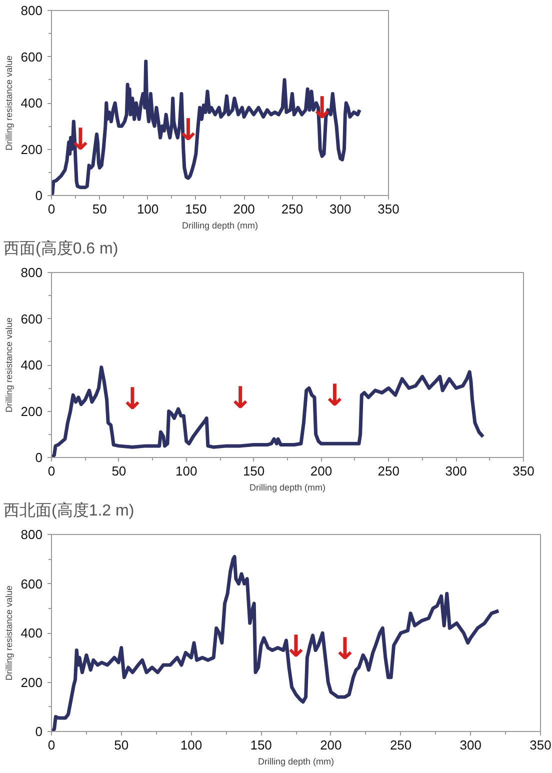 The height and width of the screenshot is (773, 552). What do you see at coordinates (61, 249) in the screenshot?
I see `text: 西面(高度0.6 m)` at bounding box center [61, 249].